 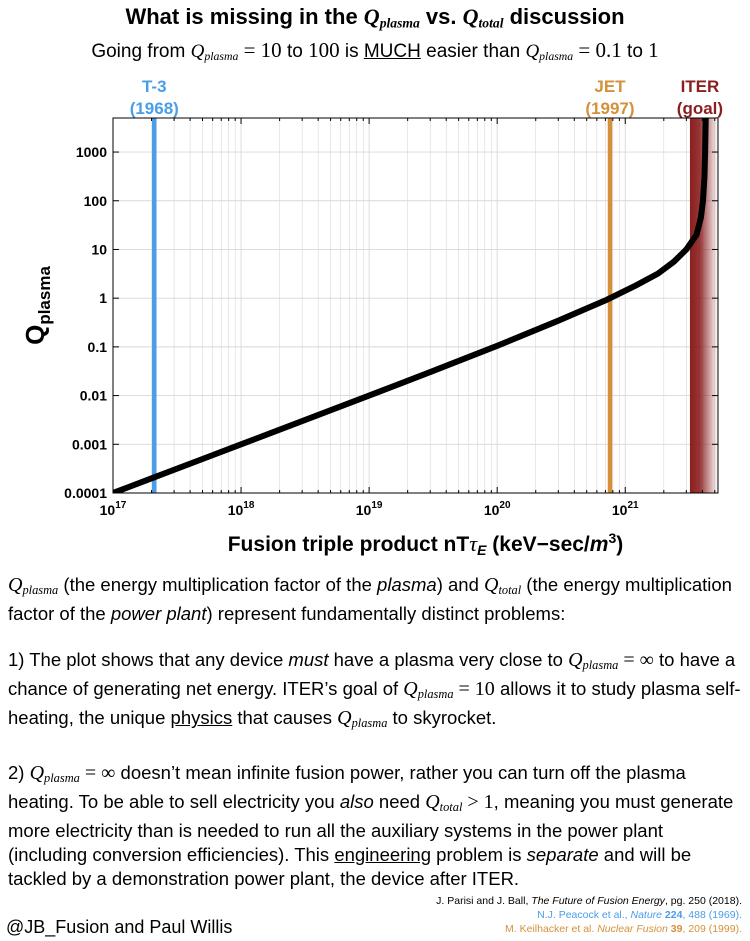 What do you see at coordinates (483, 17) in the screenshot?
I see `title-q-total: Qtotal` at bounding box center [483, 17].